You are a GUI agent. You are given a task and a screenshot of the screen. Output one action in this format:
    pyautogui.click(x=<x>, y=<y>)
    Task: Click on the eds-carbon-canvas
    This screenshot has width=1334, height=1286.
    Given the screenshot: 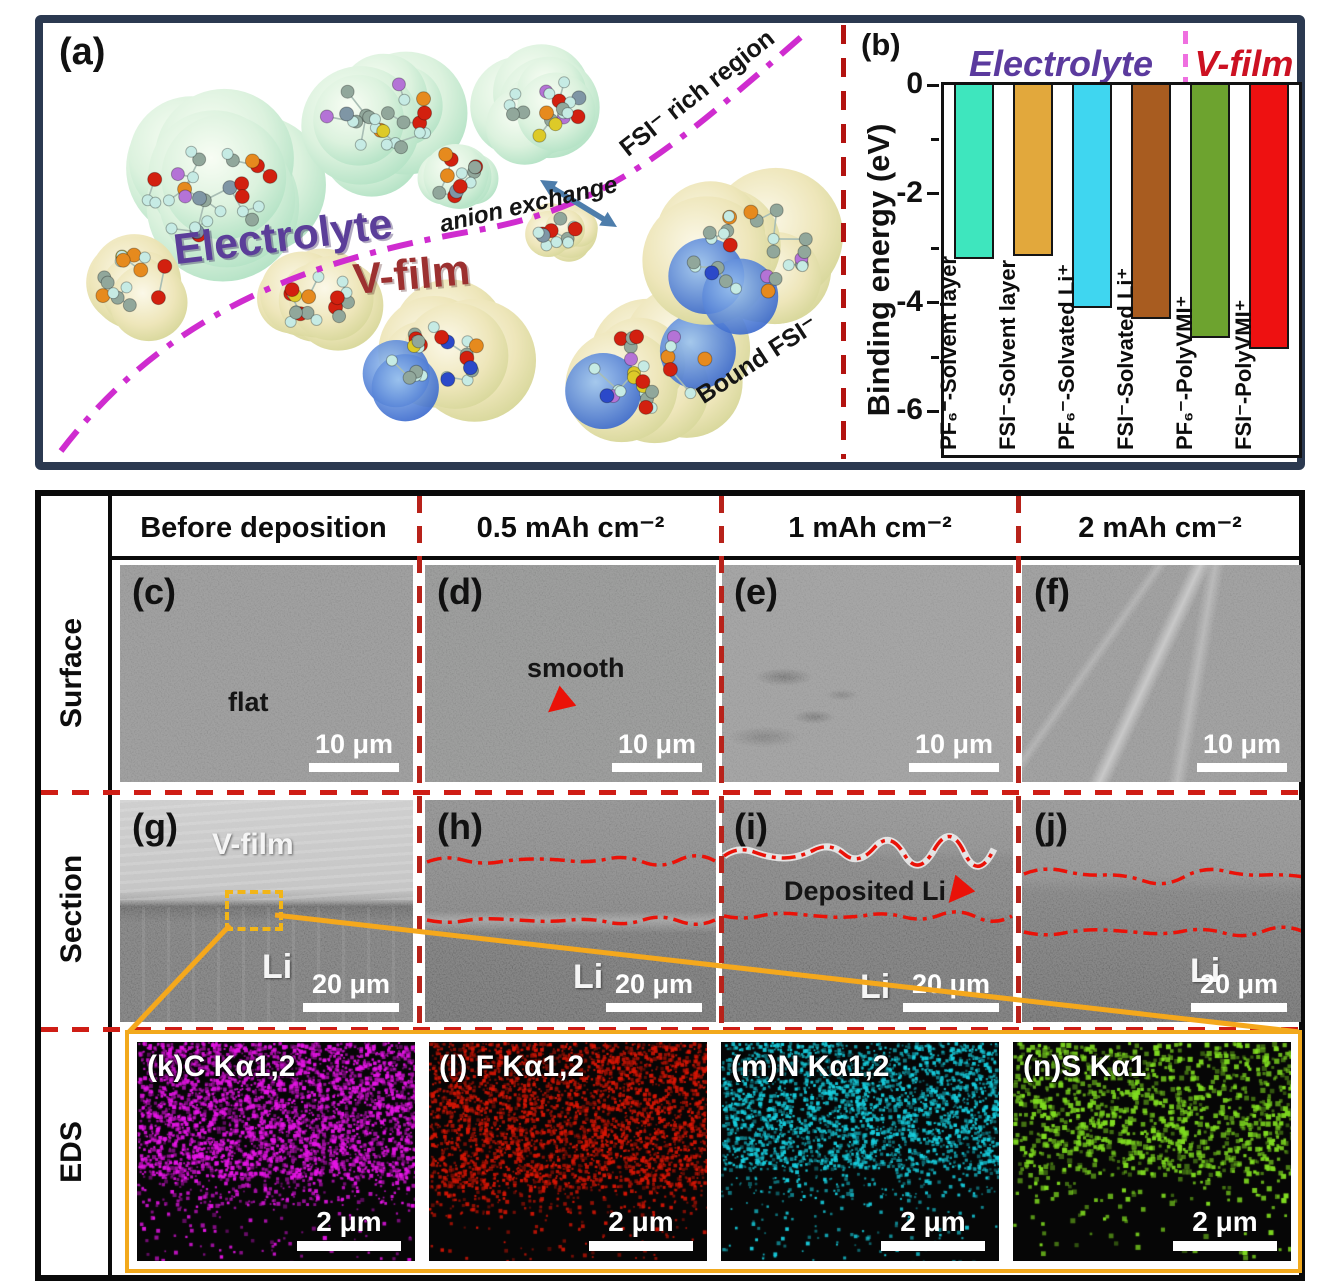 What is the action you would take?
    pyautogui.click(x=276, y=1151)
    